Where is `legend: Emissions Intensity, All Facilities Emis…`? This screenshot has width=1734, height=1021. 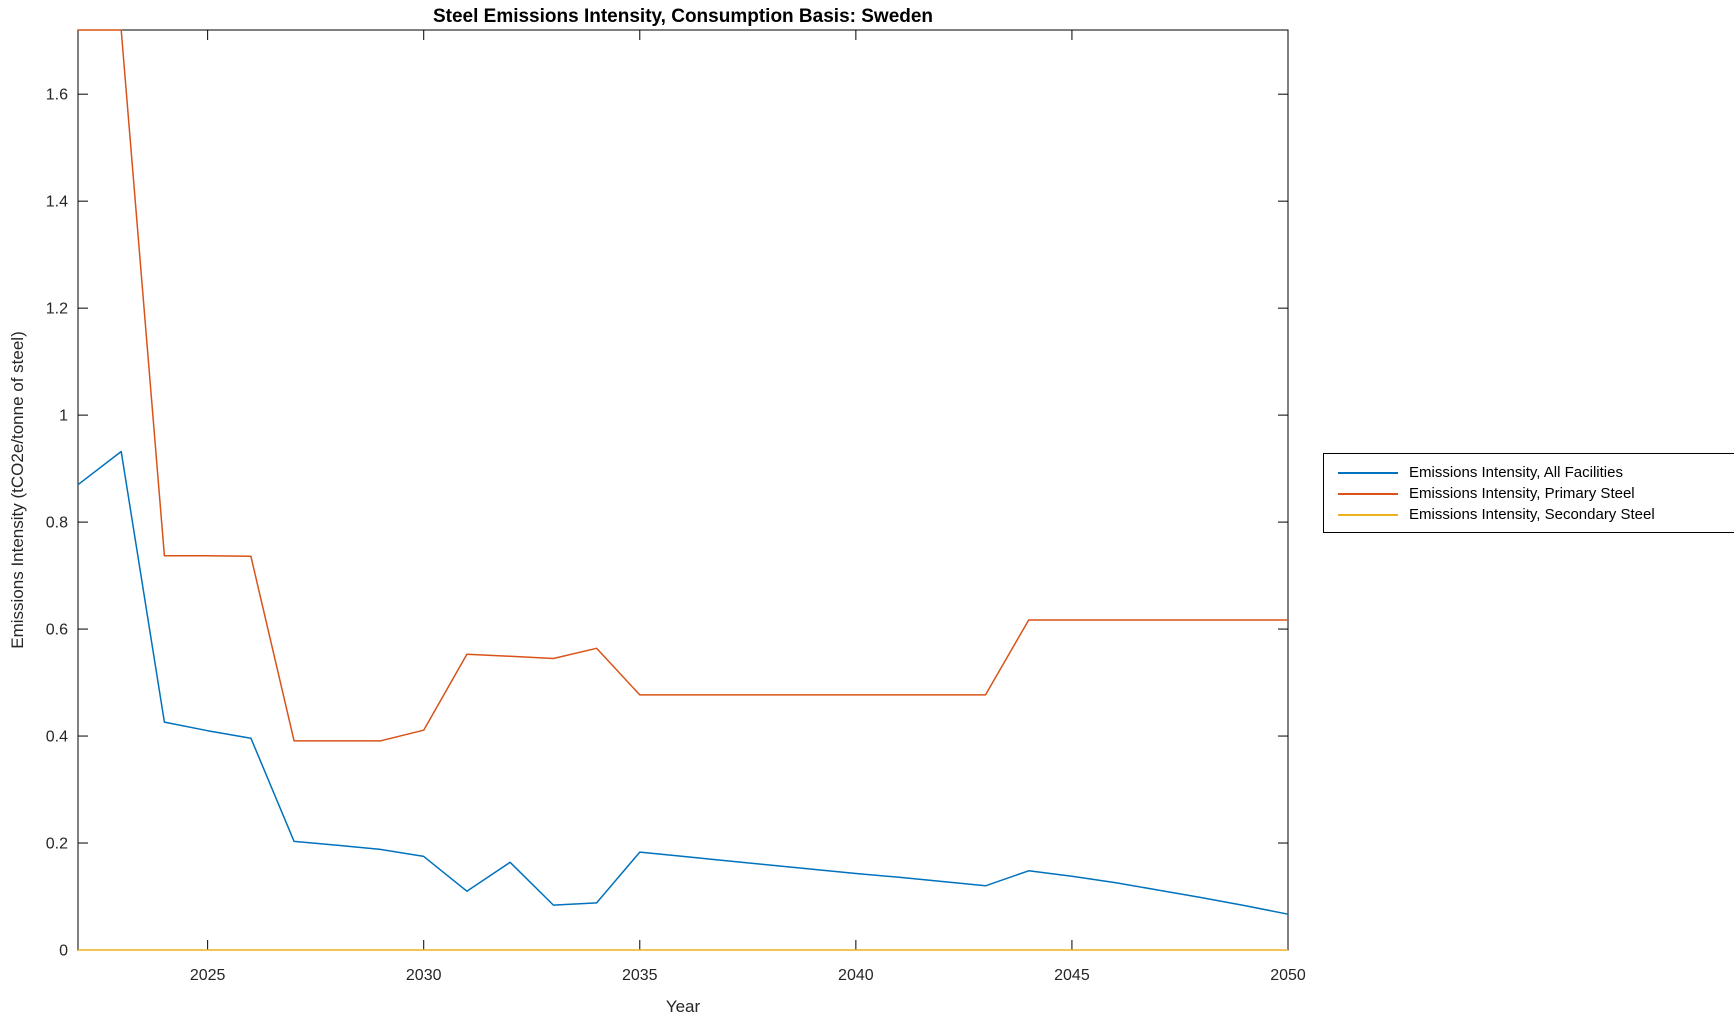 legend: Emissions Intensity, All Facilities Emis… is located at coordinates (1528, 493).